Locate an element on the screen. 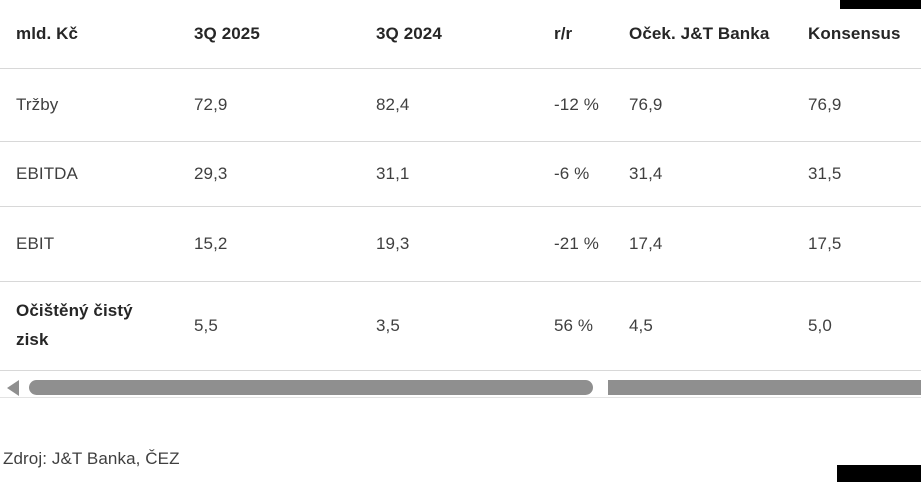 The height and width of the screenshot is (484, 921). table-row-ebitda: EBITDA 29,3 31,1 -6 % 31,4 31,5 is located at coordinates (460, 174).